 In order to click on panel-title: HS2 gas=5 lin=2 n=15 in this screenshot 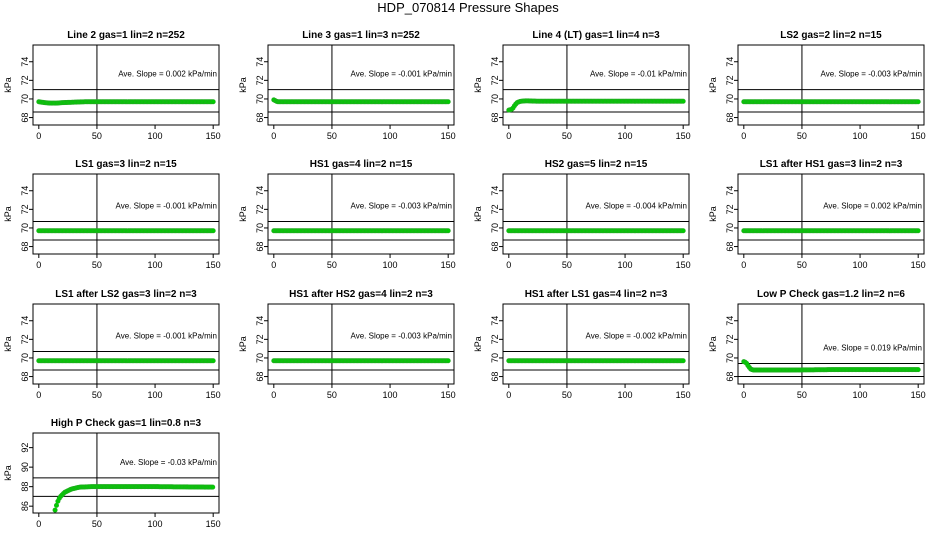, I will do `click(596, 164)`.